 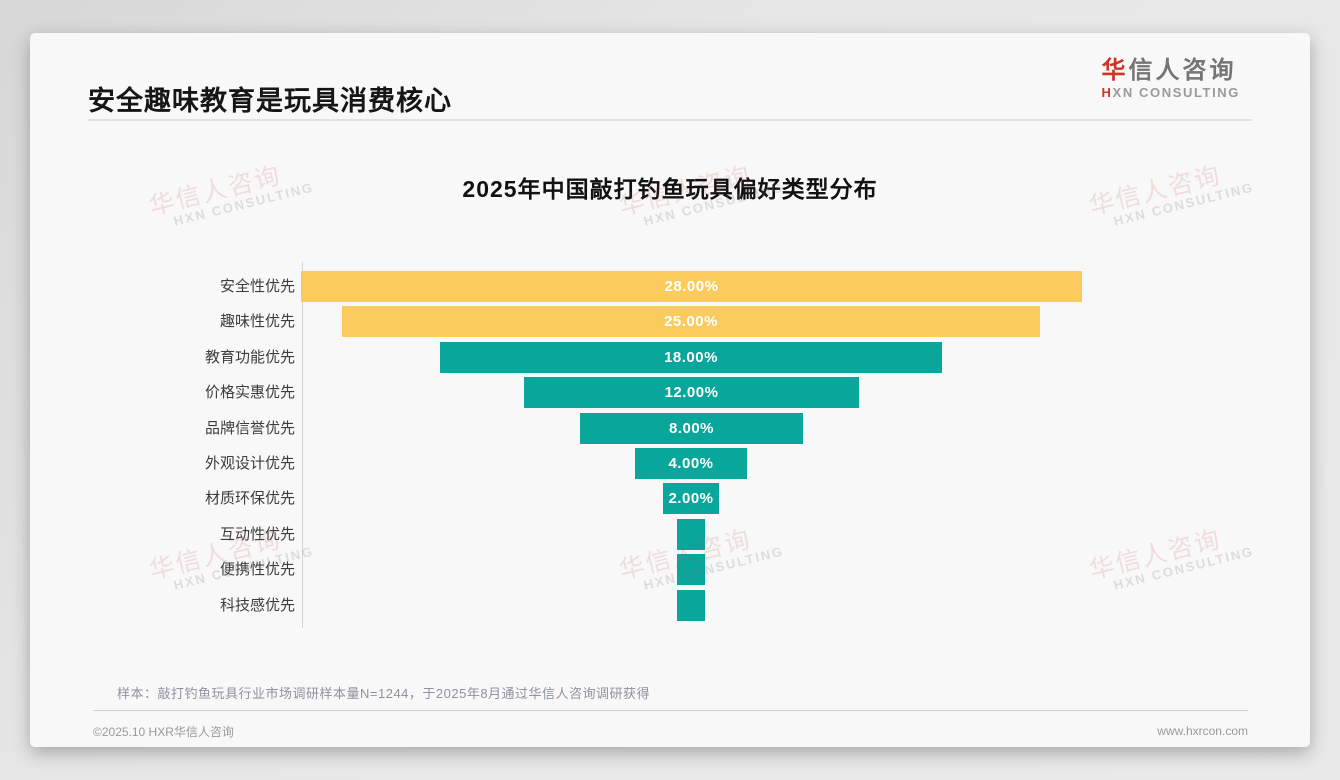 I want to click on funnel-bar: 25.00%, so click(x=691, y=321).